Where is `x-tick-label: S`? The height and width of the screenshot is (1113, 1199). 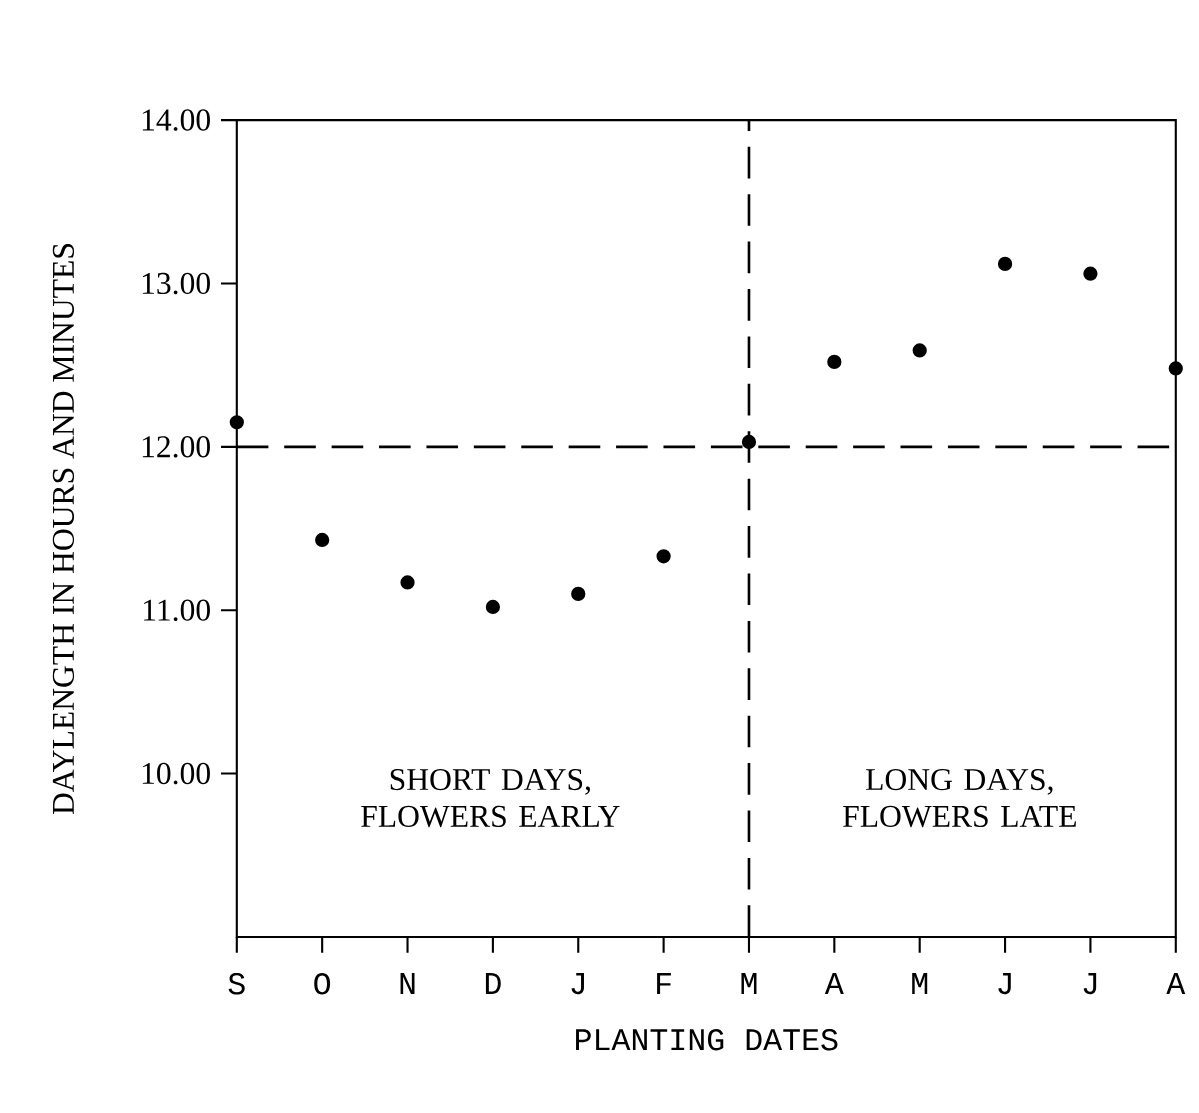 x-tick-label: S is located at coordinates (236, 984).